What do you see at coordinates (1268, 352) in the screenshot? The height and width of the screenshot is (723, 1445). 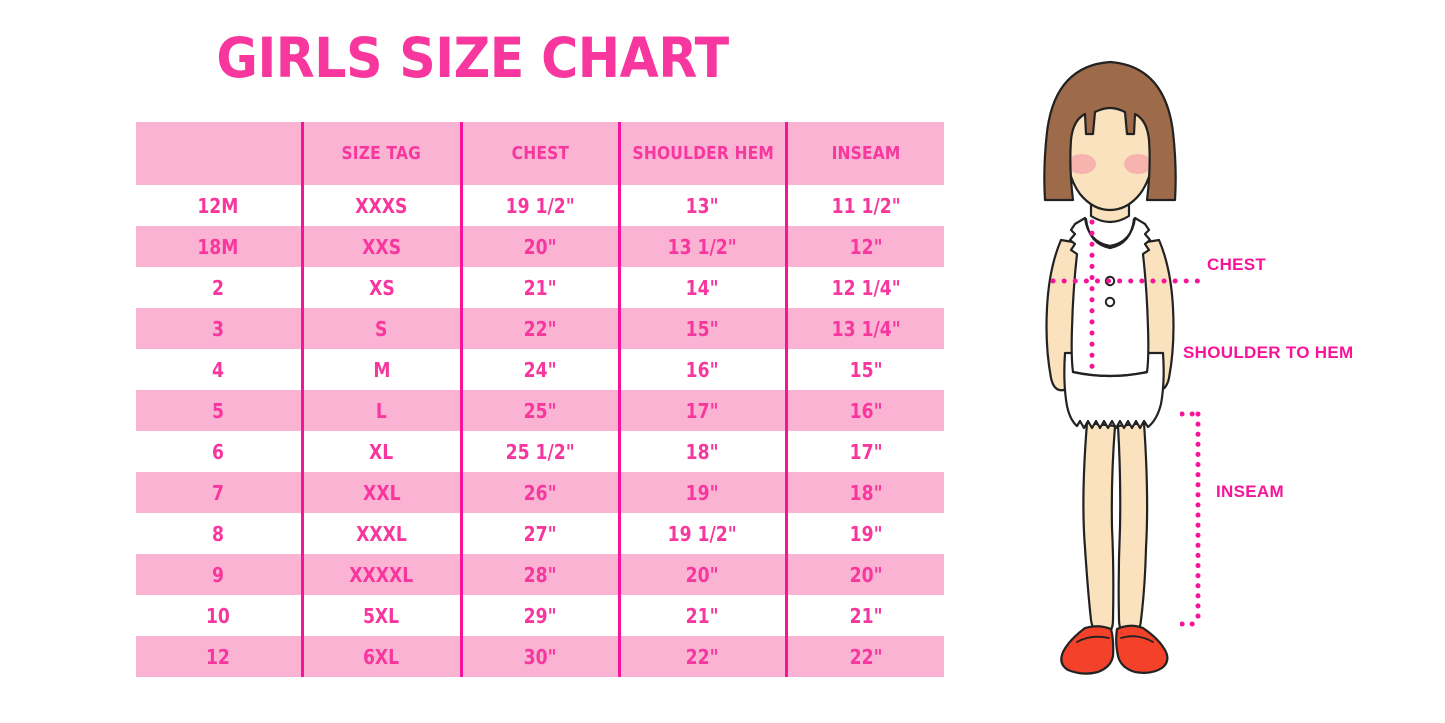 I see `measure-label-shoulder-to-hem: SHOULDER TO HEM` at bounding box center [1268, 352].